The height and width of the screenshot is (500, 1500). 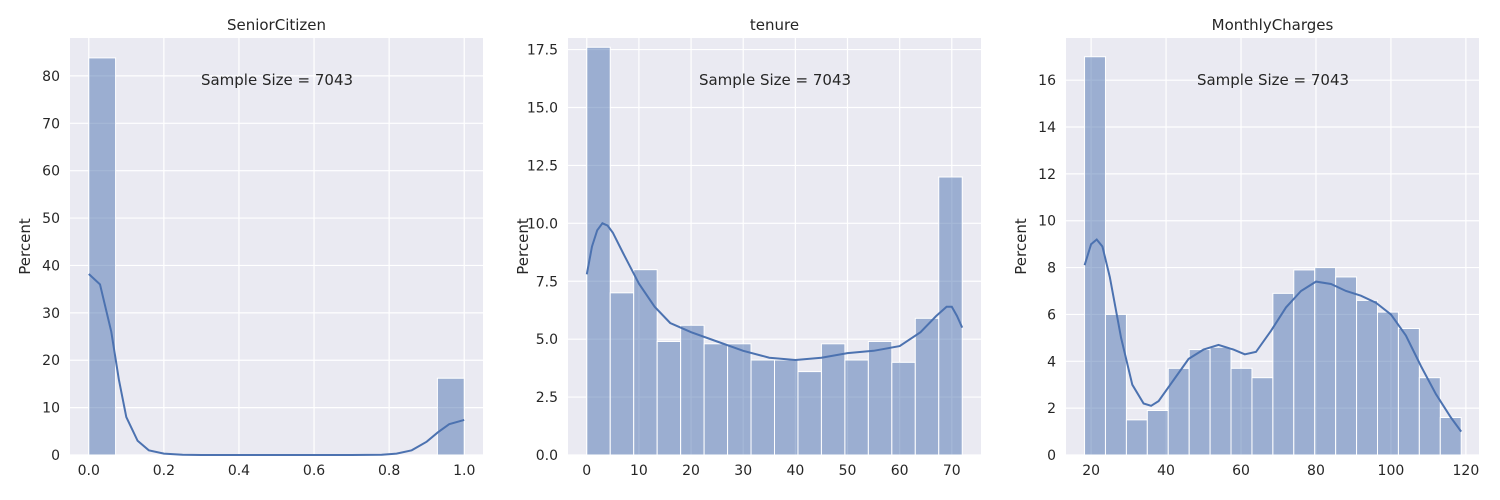 I want to click on y-tick-label: 7.5, so click(x=547, y=282).